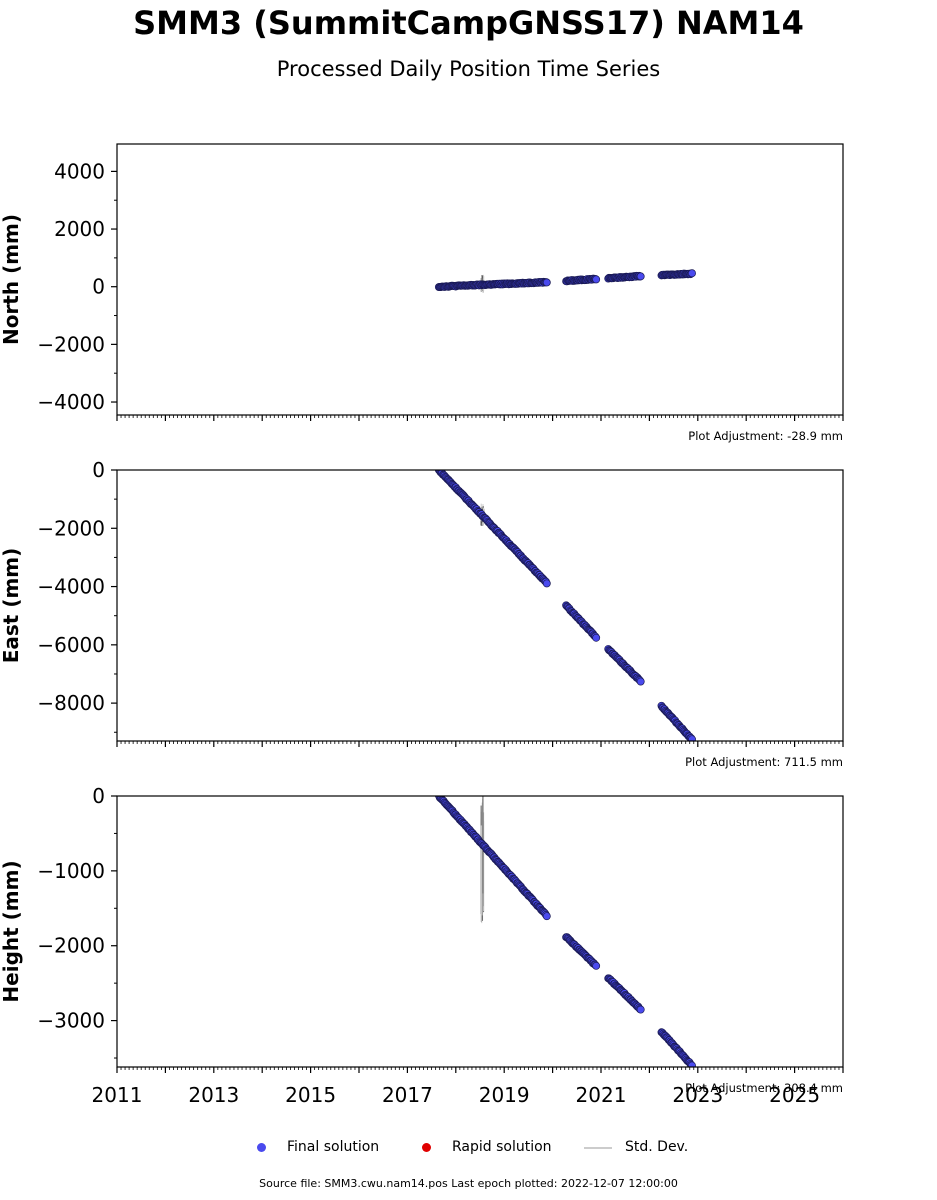 This screenshot has width=937, height=1200. What do you see at coordinates (71, 645) in the screenshot?
I see `y-tick-label: −6000` at bounding box center [71, 645].